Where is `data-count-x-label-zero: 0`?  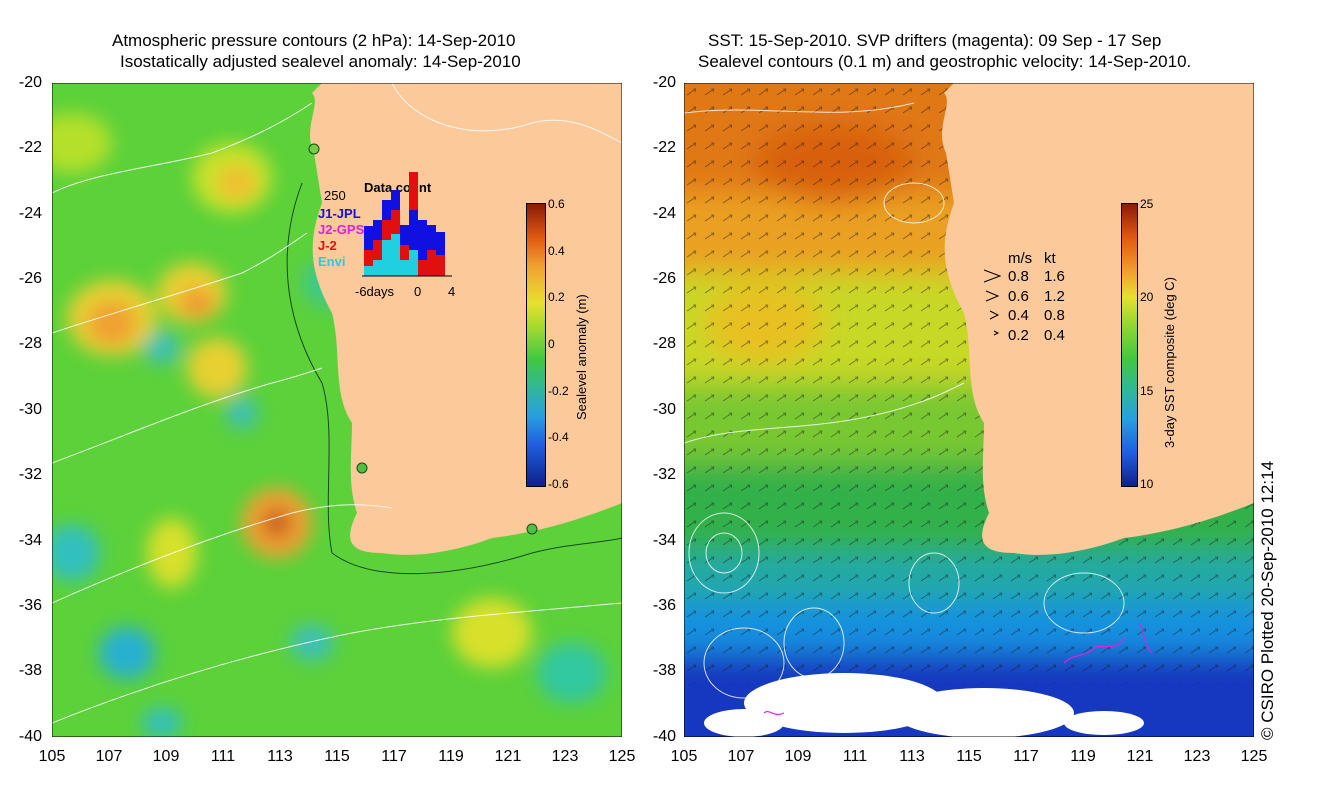
data-count-x-label-zero: 0 is located at coordinates (418, 291).